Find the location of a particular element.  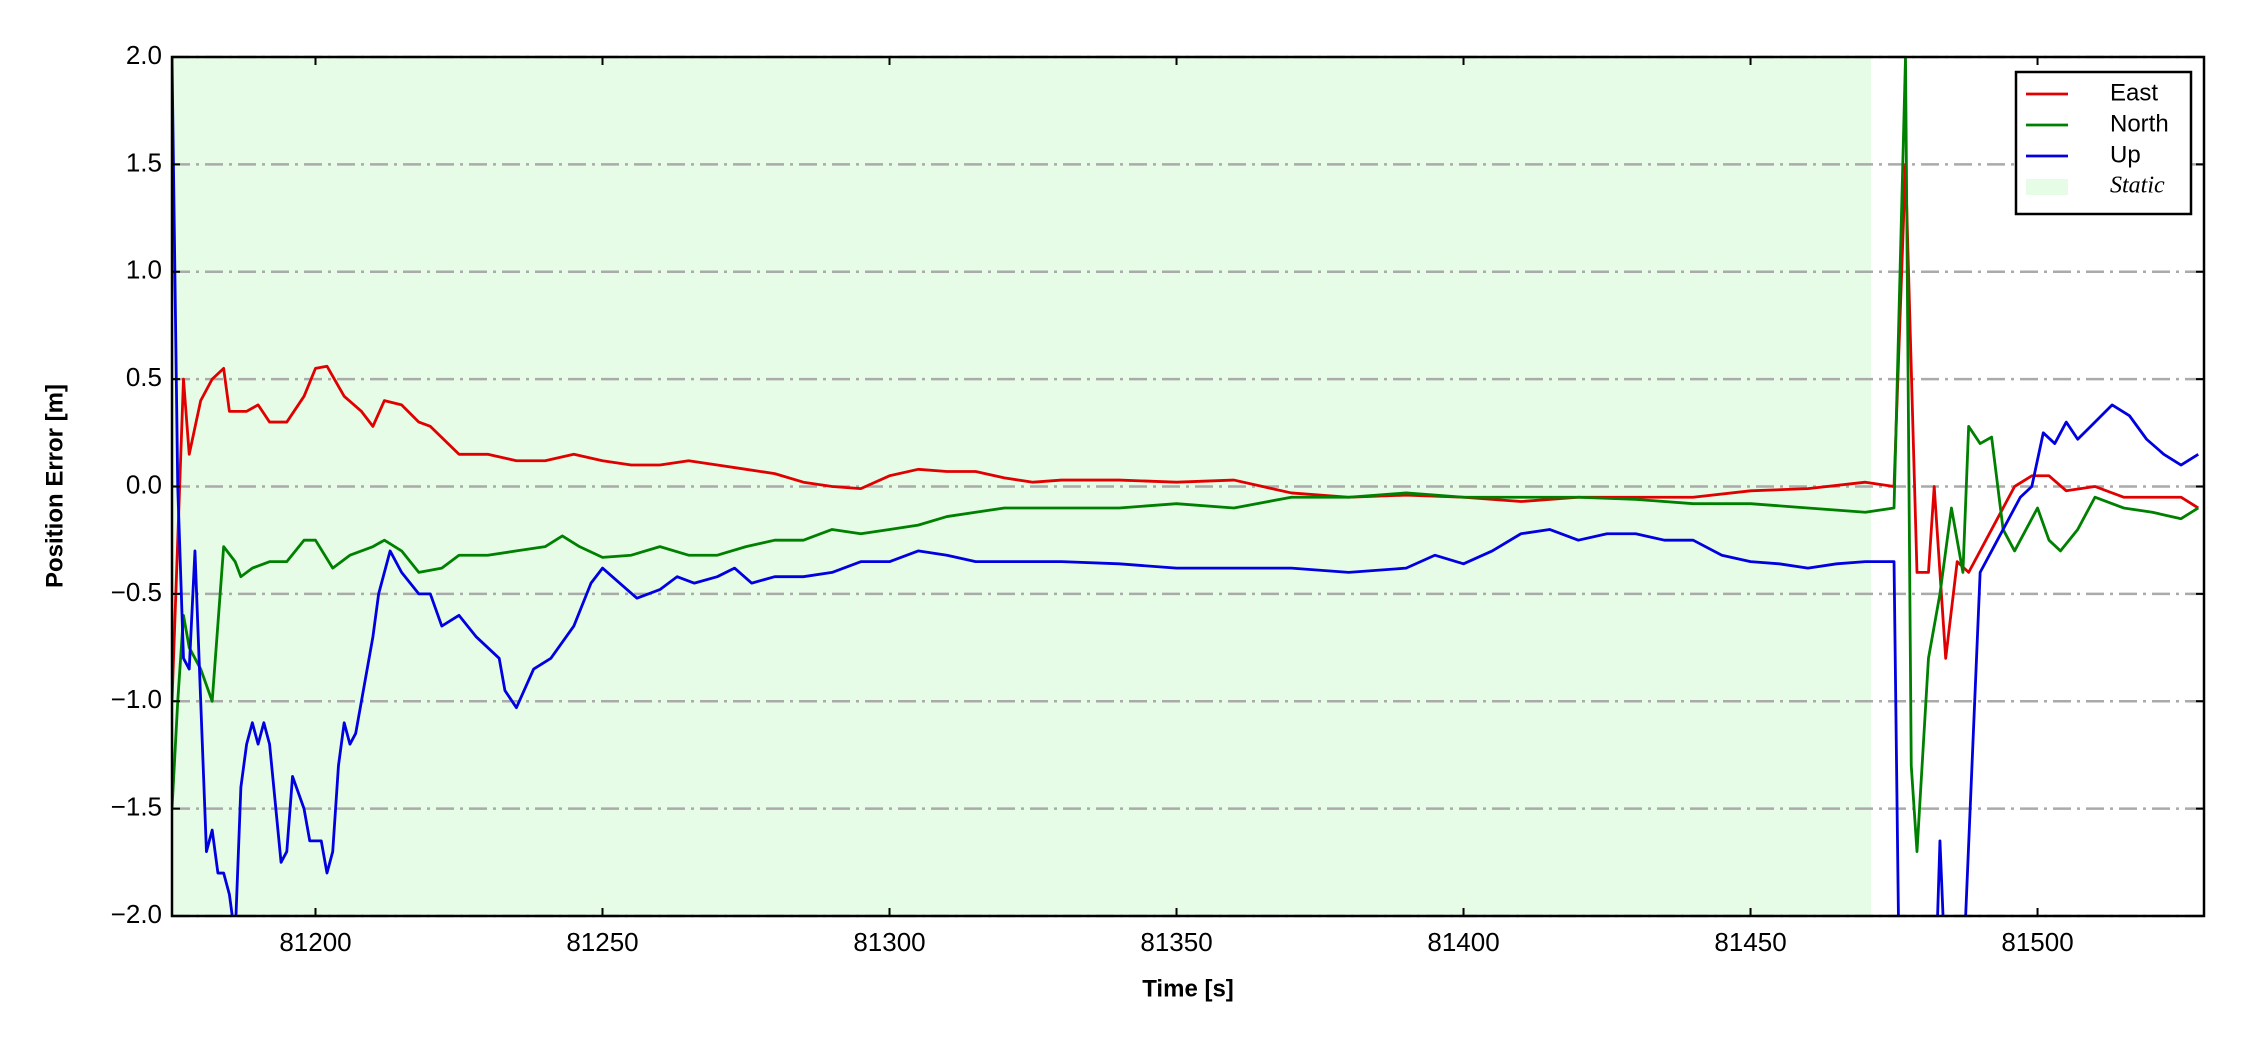

legend-label: East is located at coordinates (2134, 92).